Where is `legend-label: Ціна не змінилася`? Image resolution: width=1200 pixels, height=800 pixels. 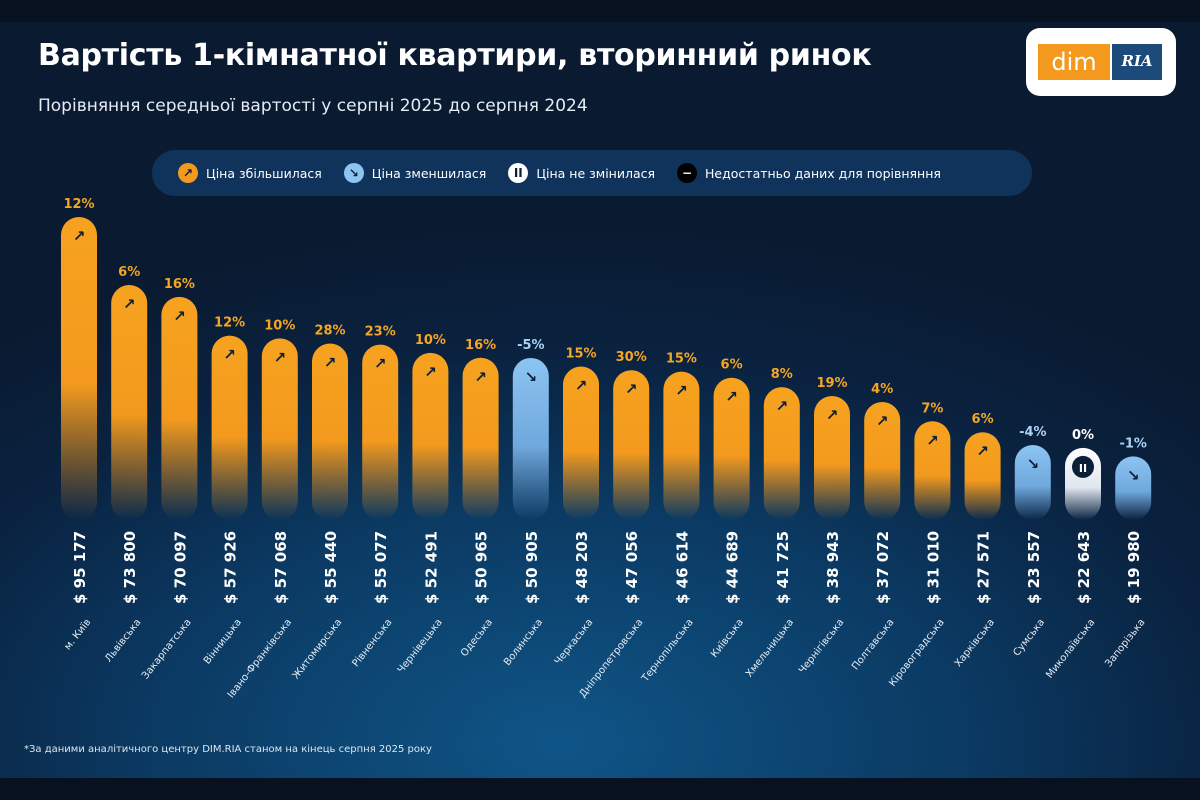
legend-label: Ціна не змінилася is located at coordinates (596, 173).